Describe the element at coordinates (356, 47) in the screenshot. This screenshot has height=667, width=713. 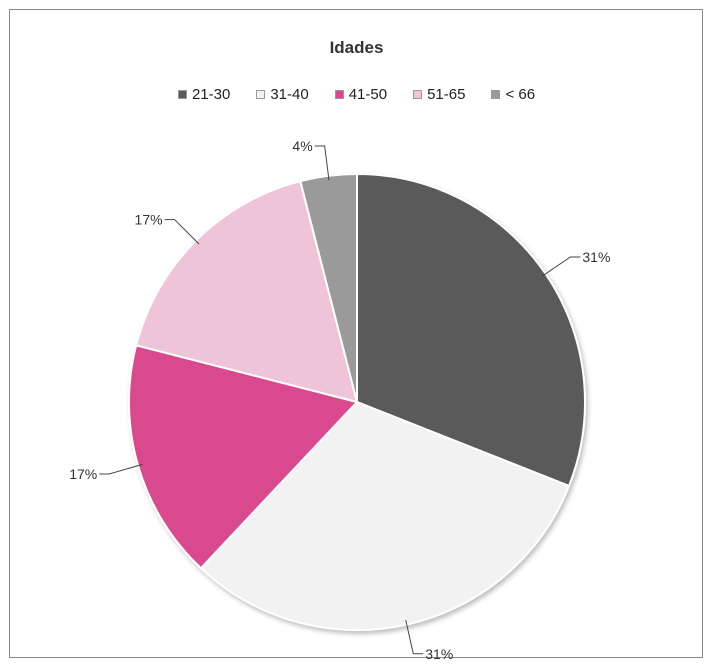
I see `chart-title: Idades` at that location.